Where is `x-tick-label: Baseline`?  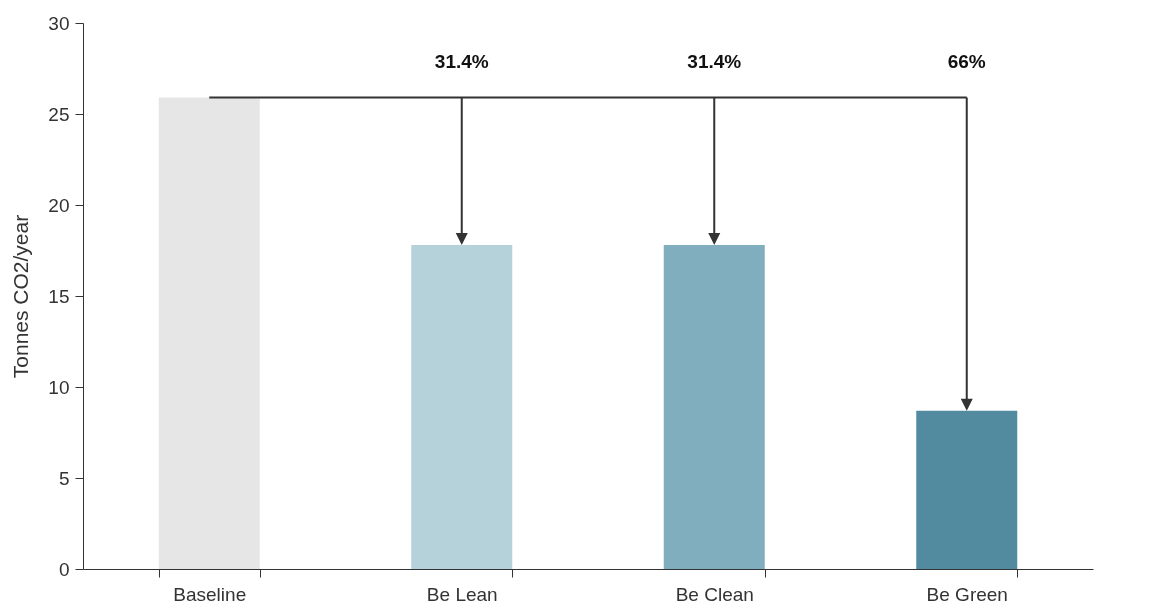 x-tick-label: Baseline is located at coordinates (210, 594).